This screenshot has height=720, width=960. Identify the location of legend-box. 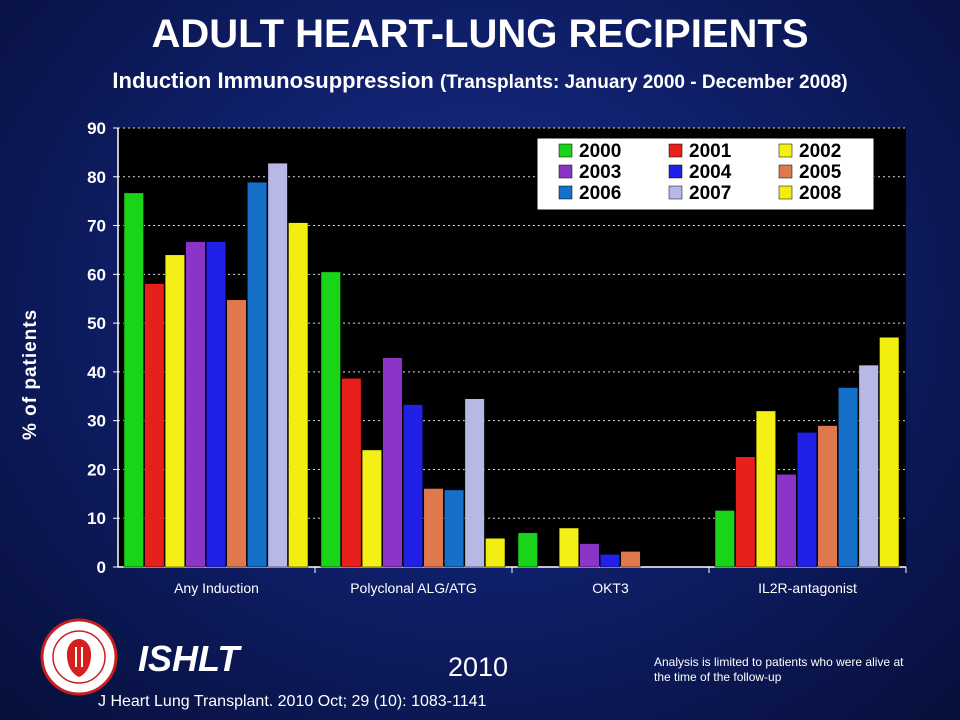
(705, 174).